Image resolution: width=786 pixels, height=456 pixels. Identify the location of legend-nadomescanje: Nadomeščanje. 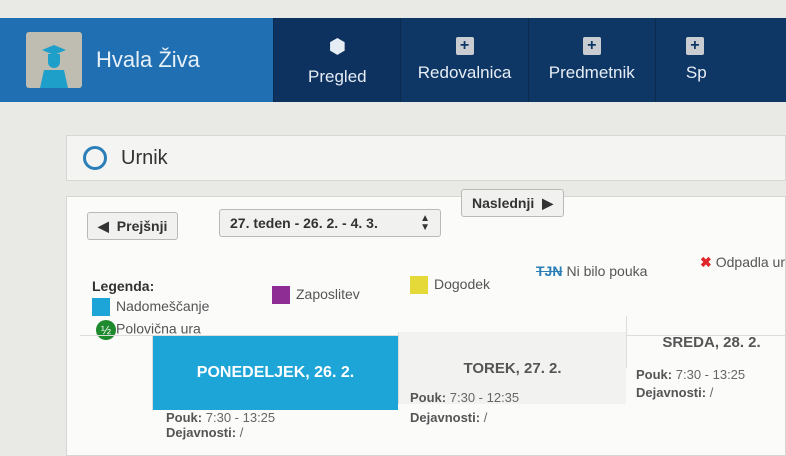
(151, 307).